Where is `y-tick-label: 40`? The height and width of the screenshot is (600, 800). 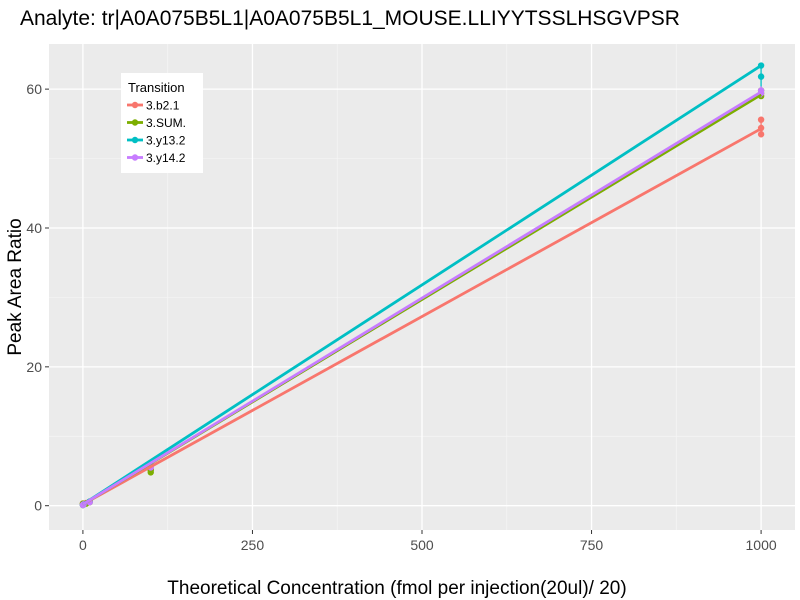 y-tick-label: 40 is located at coordinates (34, 228).